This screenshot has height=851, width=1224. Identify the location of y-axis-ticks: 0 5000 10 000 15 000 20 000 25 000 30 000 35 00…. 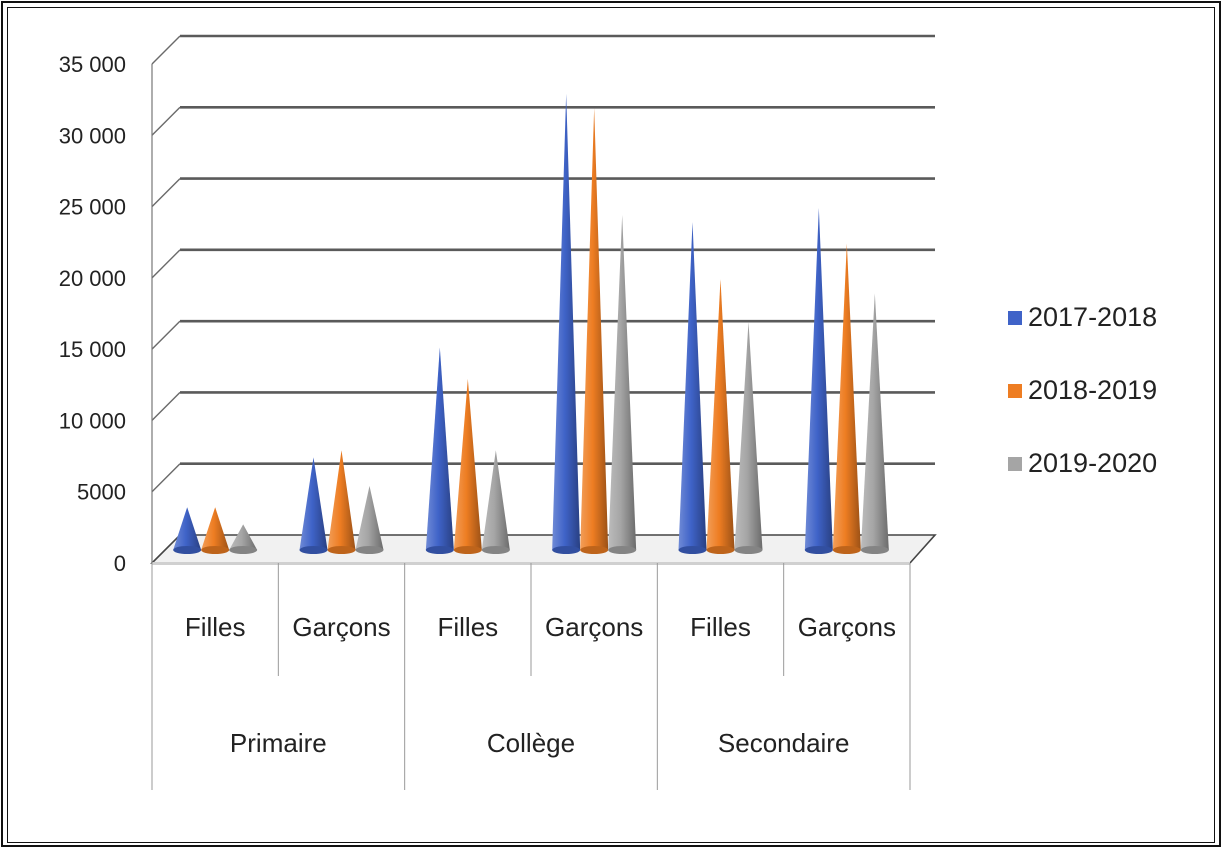
(92, 314).